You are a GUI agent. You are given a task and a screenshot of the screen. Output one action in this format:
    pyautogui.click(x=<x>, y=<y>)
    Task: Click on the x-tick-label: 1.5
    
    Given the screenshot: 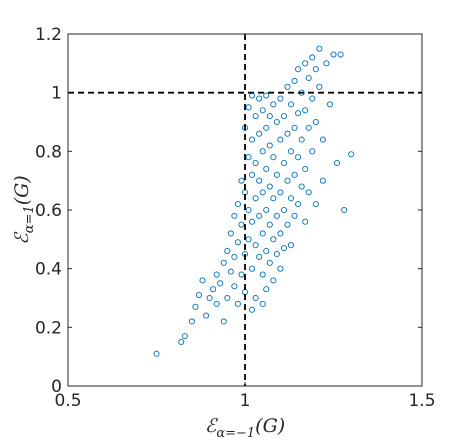 What is the action you would take?
    pyautogui.click(x=421, y=401)
    